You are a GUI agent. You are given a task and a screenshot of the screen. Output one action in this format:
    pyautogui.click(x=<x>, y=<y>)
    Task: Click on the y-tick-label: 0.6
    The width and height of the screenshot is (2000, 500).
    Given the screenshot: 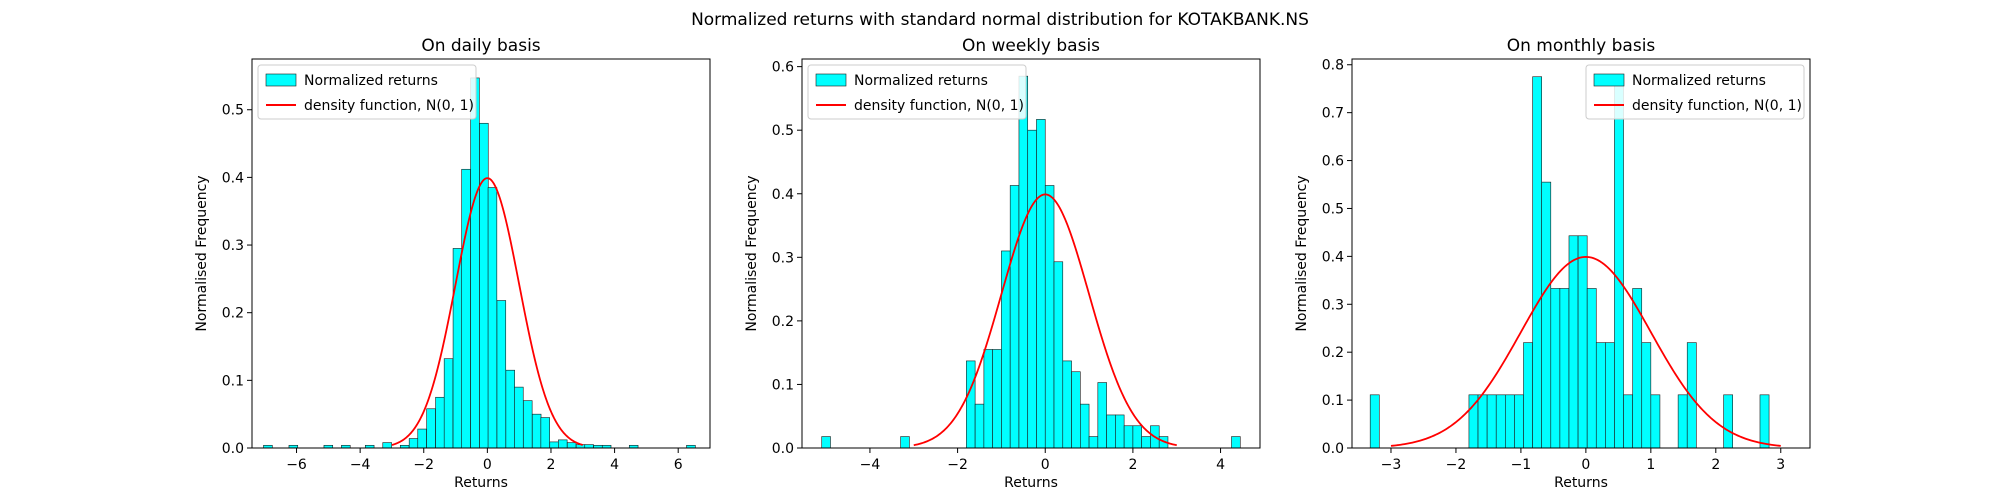 What is the action you would take?
    pyautogui.click(x=783, y=68)
    